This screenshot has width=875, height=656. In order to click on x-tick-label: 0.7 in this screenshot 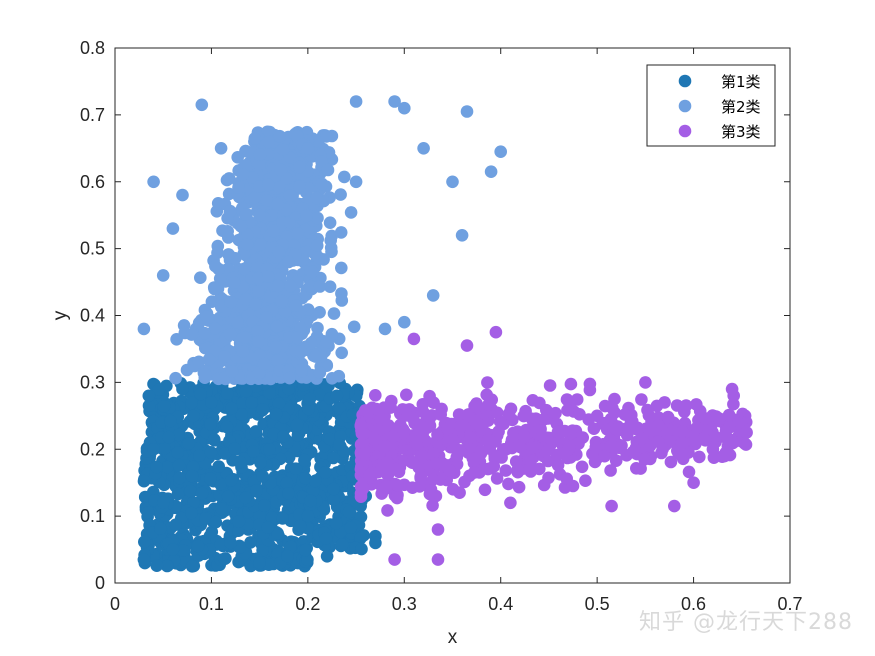, I will do `click(789, 604)`.